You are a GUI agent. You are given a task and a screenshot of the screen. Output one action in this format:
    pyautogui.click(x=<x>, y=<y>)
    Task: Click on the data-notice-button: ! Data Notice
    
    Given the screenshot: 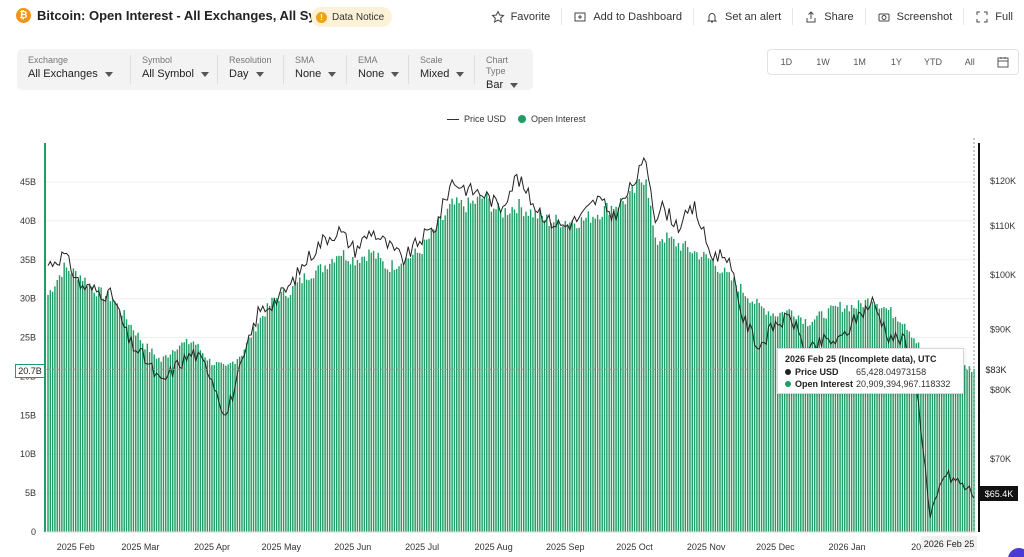 What is the action you would take?
    pyautogui.click(x=352, y=17)
    